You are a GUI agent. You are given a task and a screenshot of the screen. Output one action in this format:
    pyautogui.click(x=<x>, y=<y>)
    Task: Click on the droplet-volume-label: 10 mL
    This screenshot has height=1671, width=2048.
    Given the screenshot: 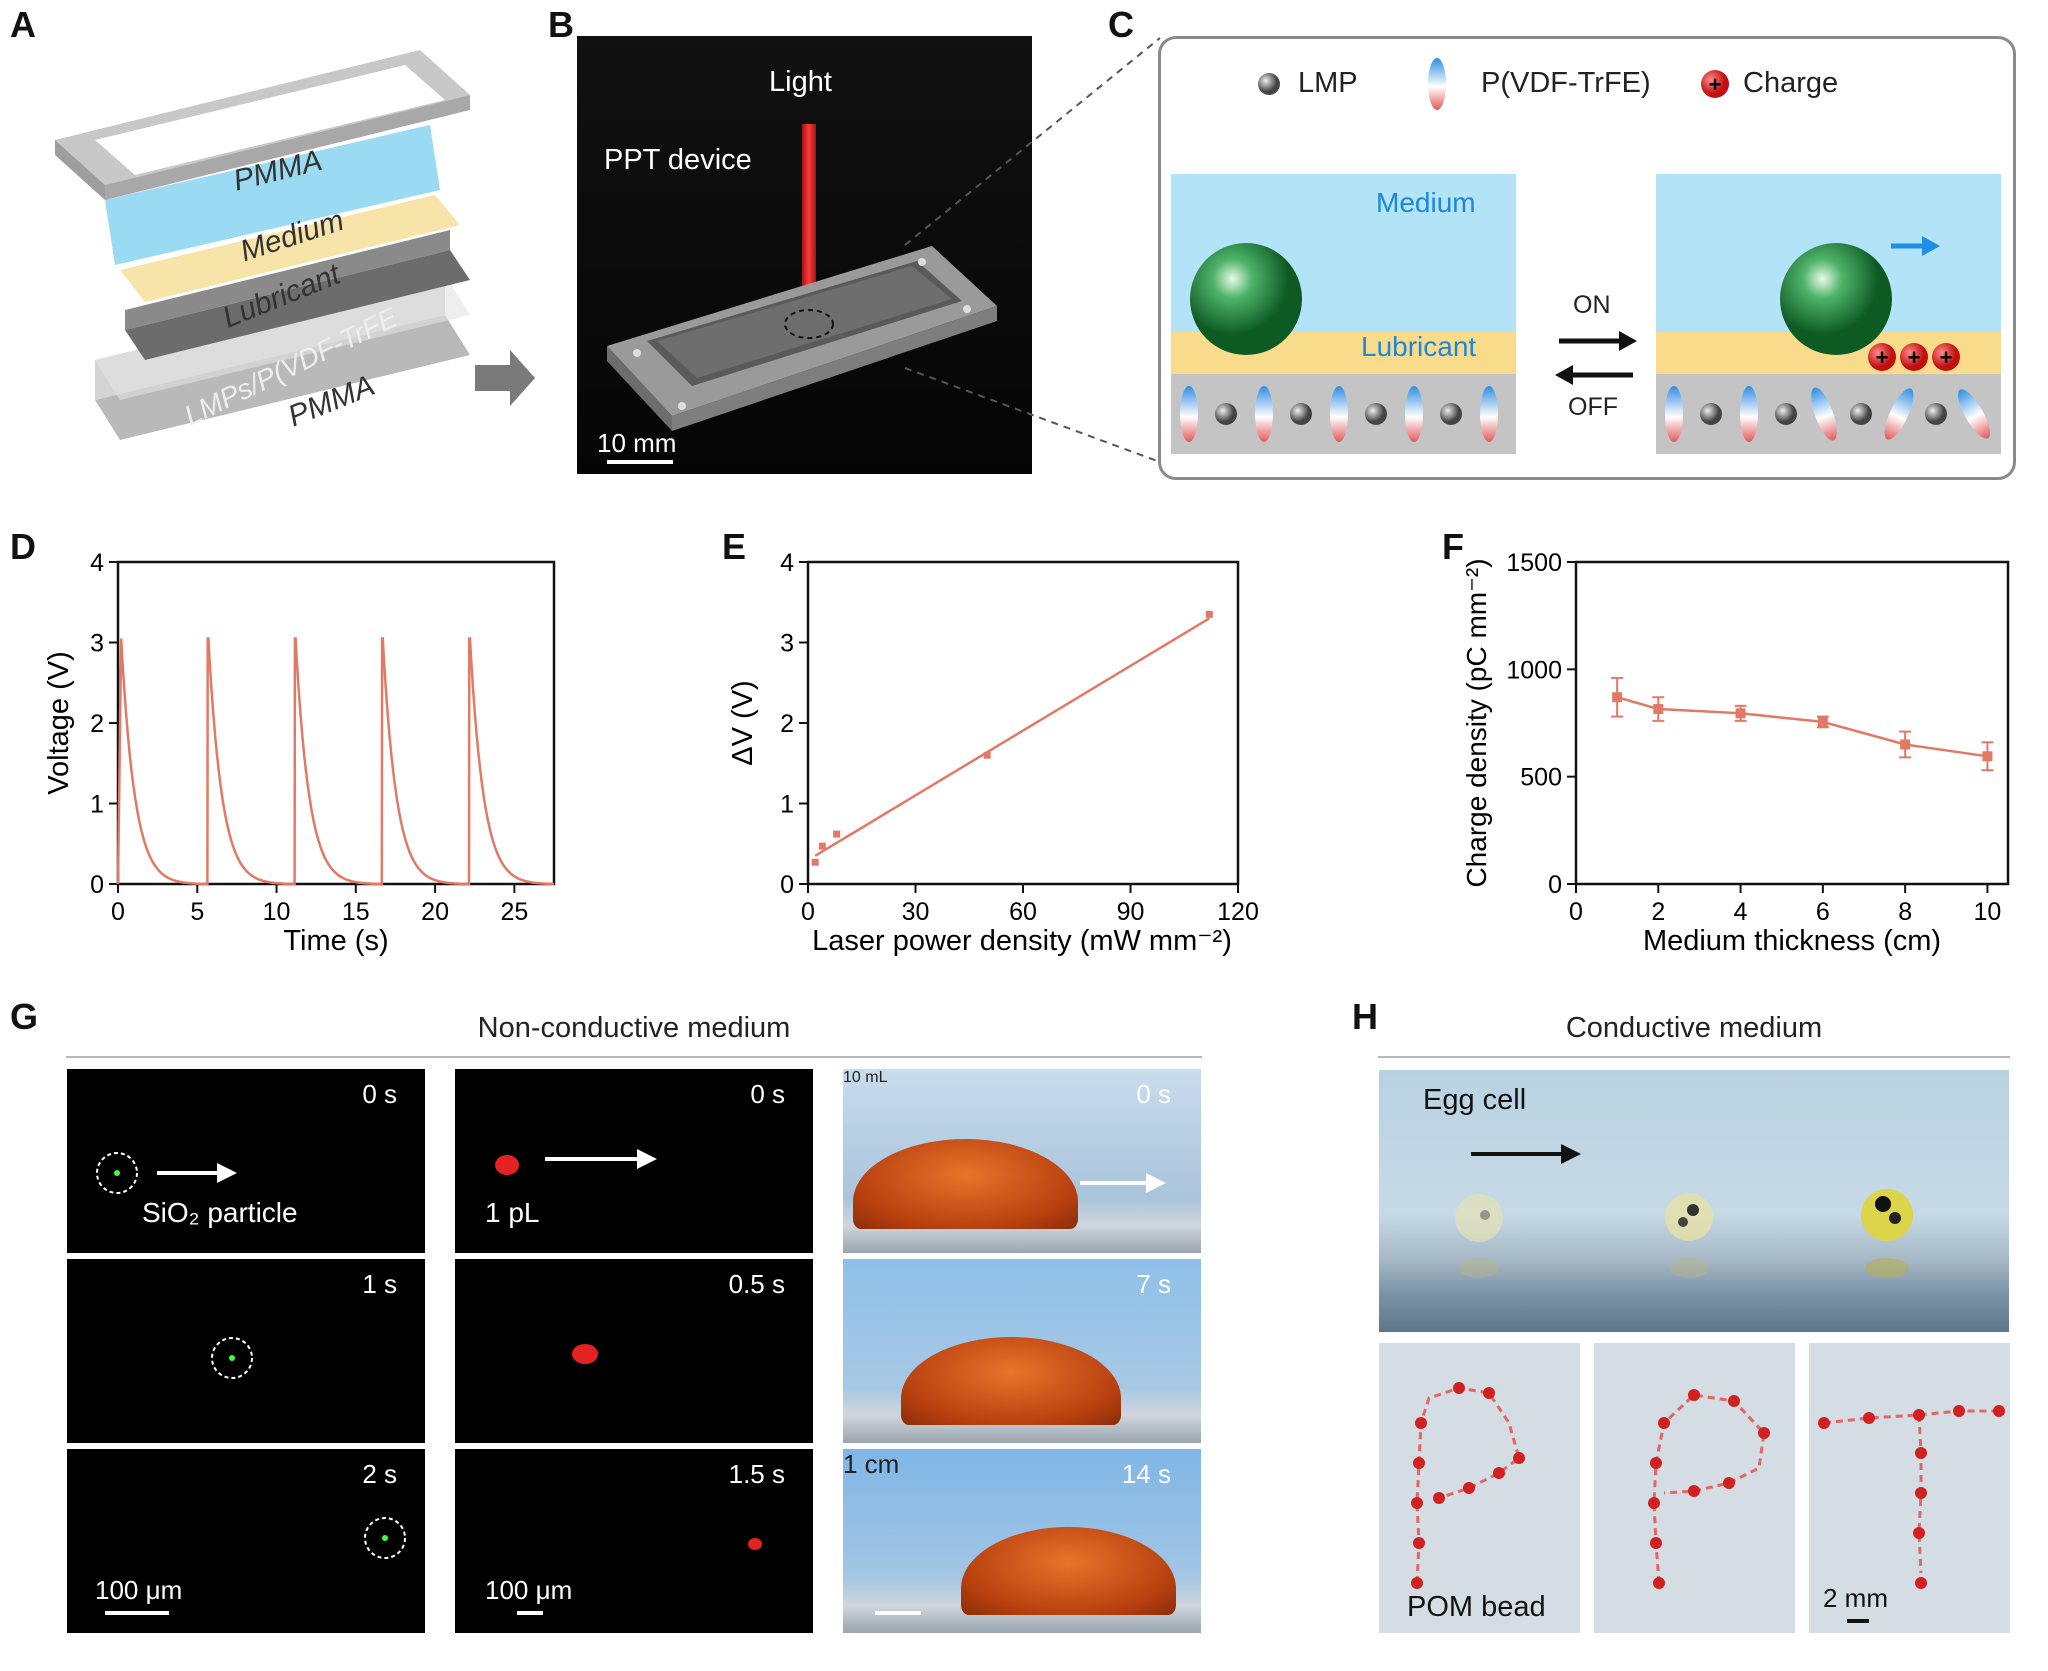 What is the action you would take?
    pyautogui.click(x=865, y=1077)
    